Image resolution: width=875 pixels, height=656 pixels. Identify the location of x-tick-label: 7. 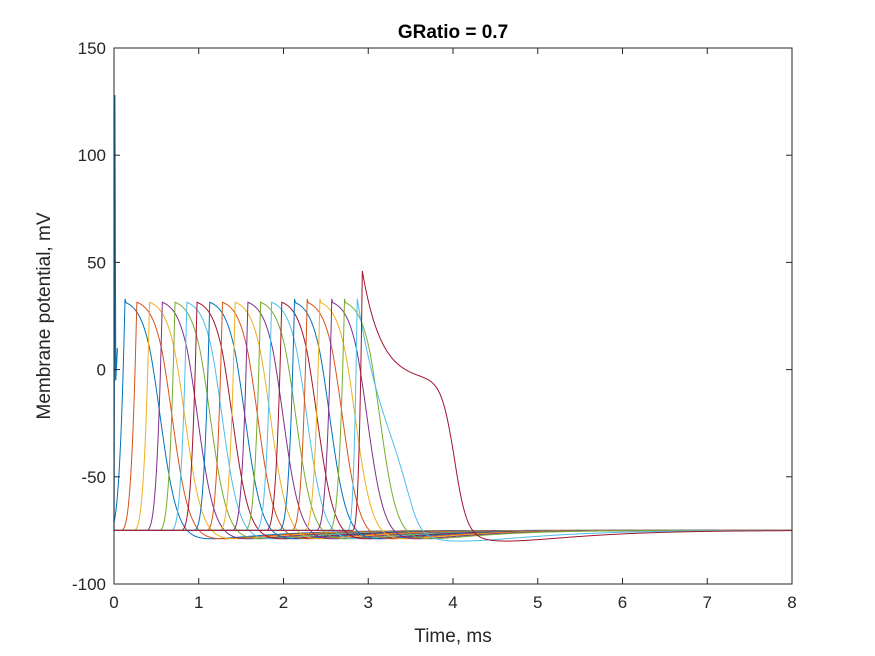
(707, 602).